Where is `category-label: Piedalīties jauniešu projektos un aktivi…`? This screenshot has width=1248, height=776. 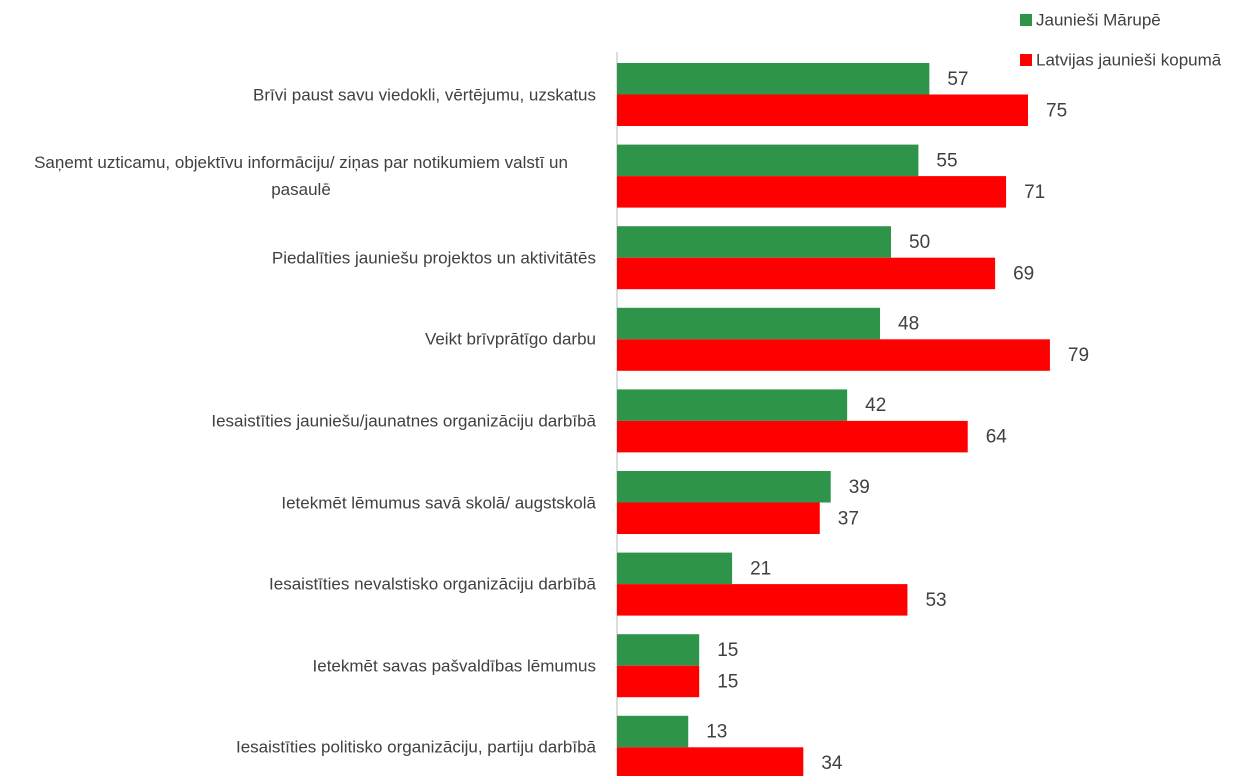
category-label: Piedalīties jauniešu projektos un aktivi… is located at coordinates (298, 257).